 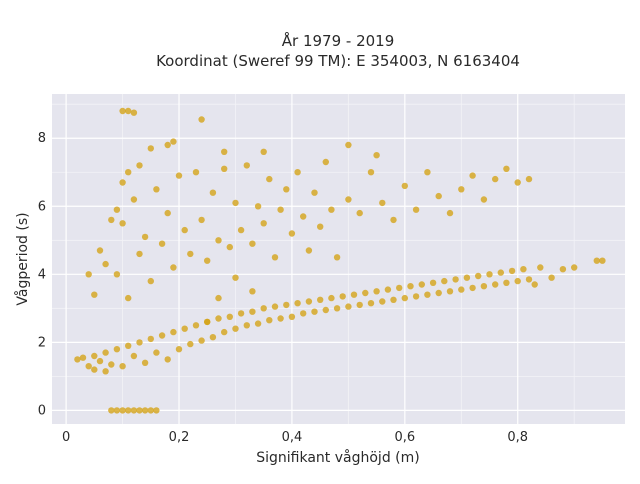 What do you see at coordinates (338, 40) in the screenshot?
I see `chart-title: År 1979 - 2019` at bounding box center [338, 40].